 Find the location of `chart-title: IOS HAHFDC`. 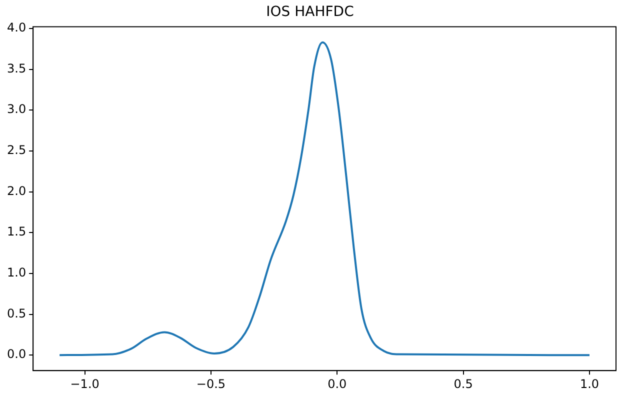

chart-title: IOS HAHFDC is located at coordinates (310, 12).